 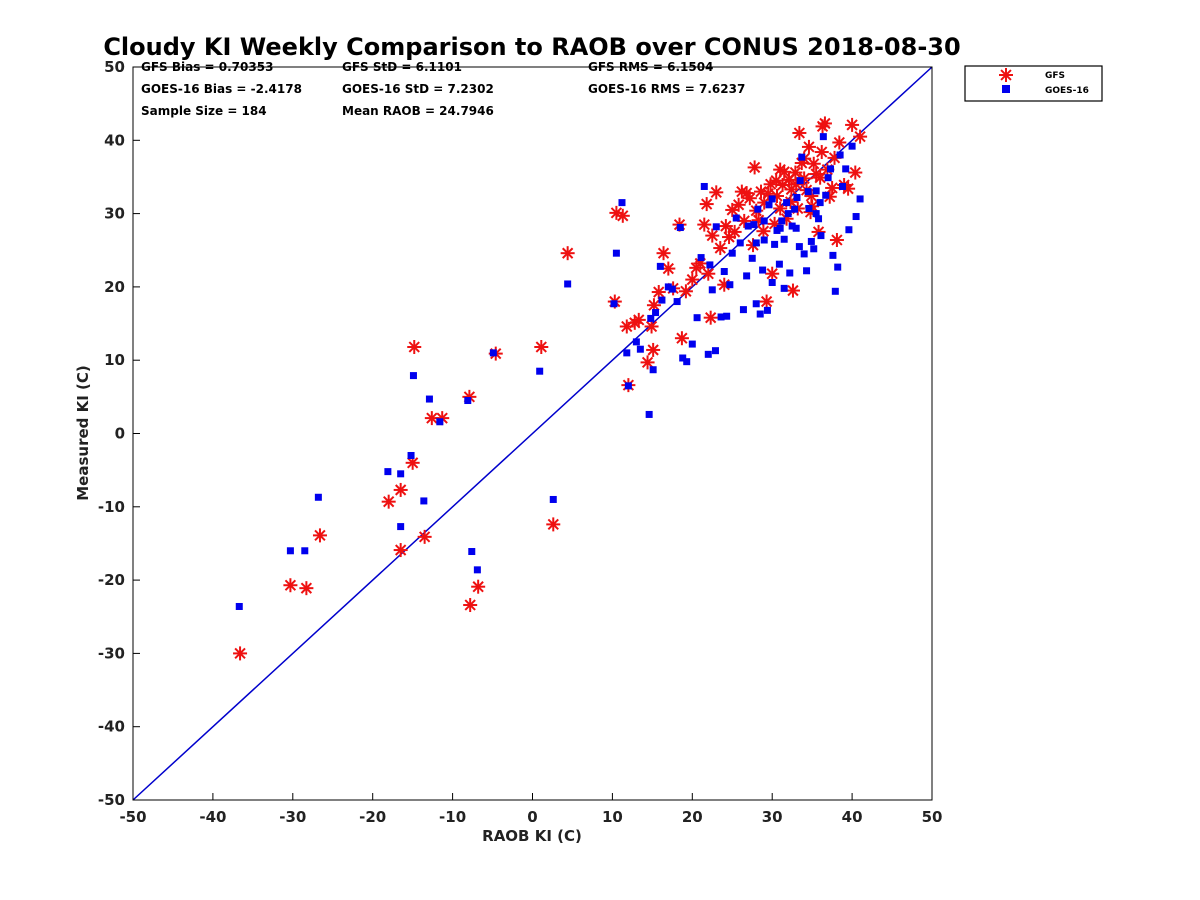 I want to click on y-tick-label: 20, so click(x=114, y=287).